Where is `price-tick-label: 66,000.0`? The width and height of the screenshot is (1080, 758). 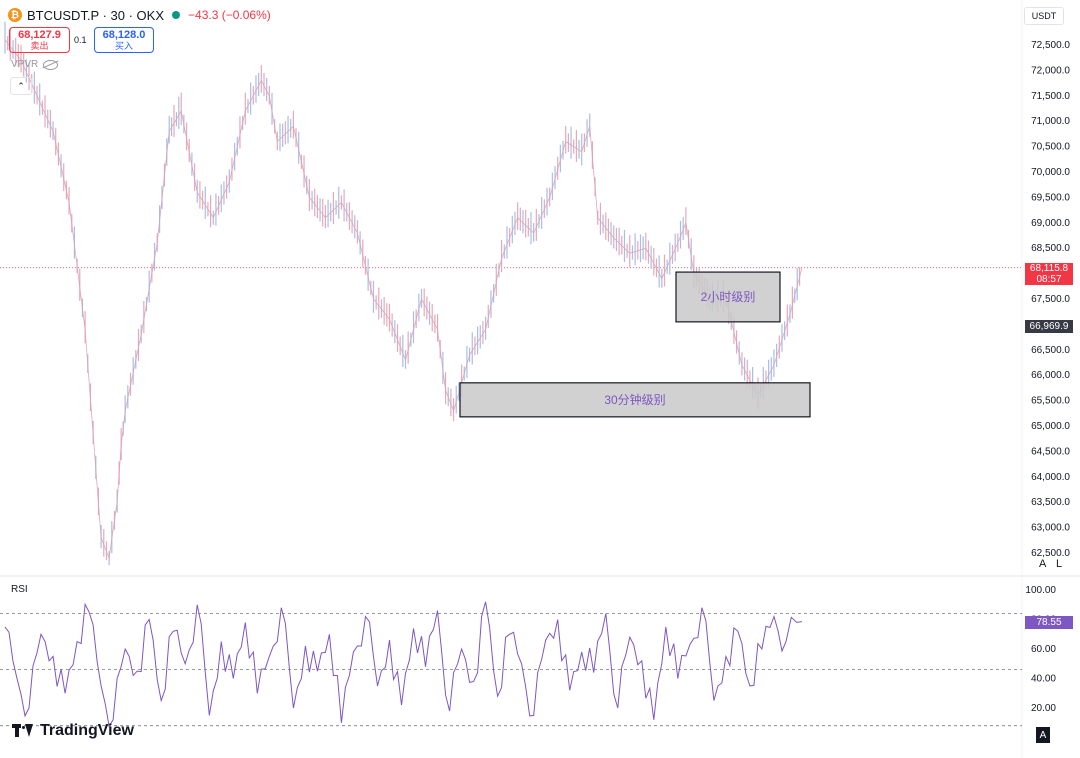 price-tick-label: 66,000.0 is located at coordinates (1050, 375).